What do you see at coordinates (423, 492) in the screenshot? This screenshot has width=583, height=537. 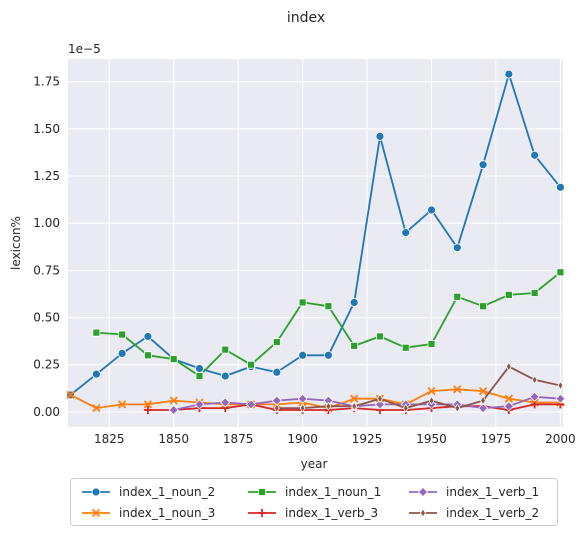 I see `legend-marker-diamond-icon` at bounding box center [423, 492].